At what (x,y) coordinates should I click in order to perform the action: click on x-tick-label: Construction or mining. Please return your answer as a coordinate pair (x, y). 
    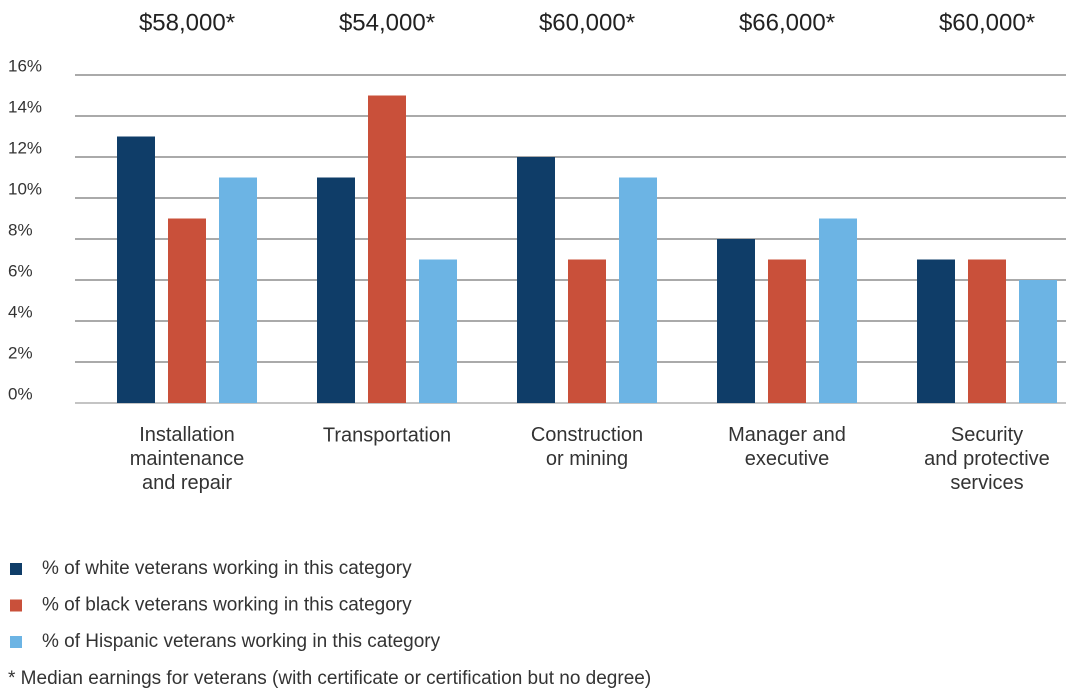
    Looking at the image, I should click on (587, 447).